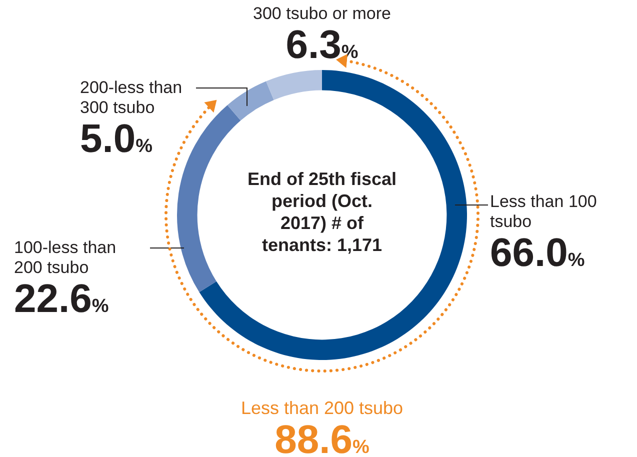 This screenshot has width=637, height=457. What do you see at coordinates (322, 212) in the screenshot?
I see `text: End of 25th fiscal period (Oct. 2017) # of tenants: 1,171` at bounding box center [322, 212].